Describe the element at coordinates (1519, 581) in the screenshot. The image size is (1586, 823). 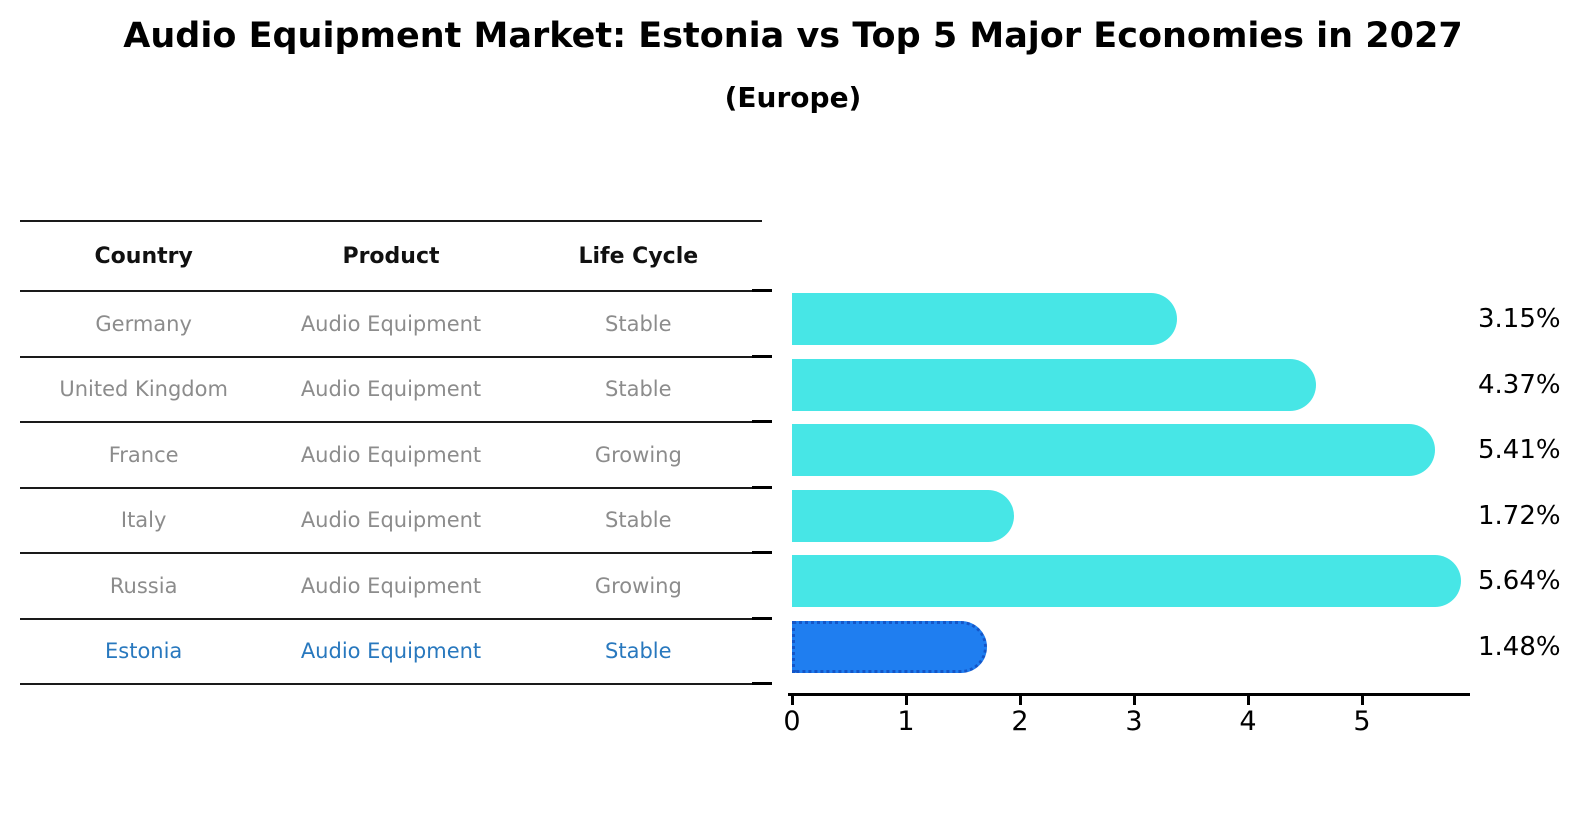
I see `value-label-russia: 5.64%` at that location.